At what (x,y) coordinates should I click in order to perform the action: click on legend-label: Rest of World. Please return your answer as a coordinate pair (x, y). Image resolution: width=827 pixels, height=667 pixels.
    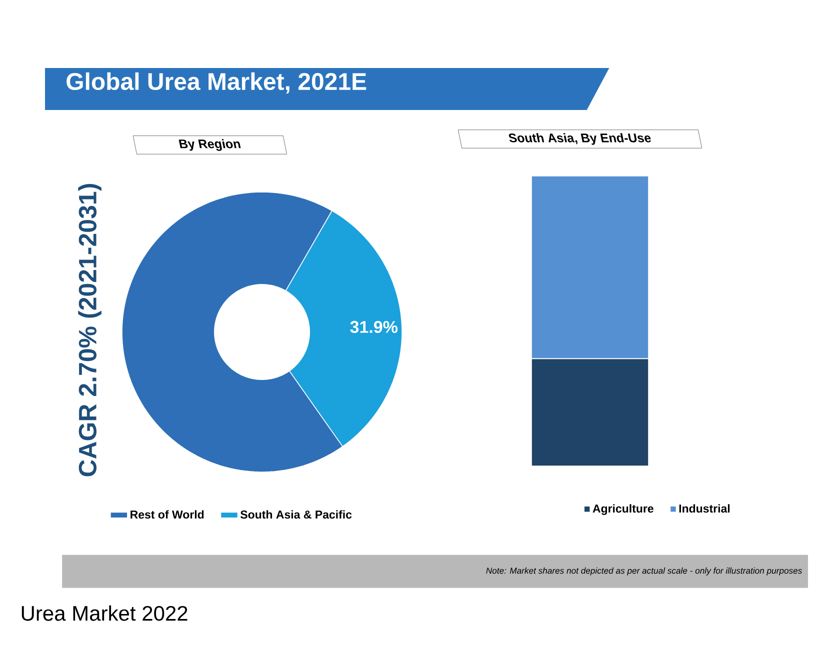
    Looking at the image, I should click on (167, 514).